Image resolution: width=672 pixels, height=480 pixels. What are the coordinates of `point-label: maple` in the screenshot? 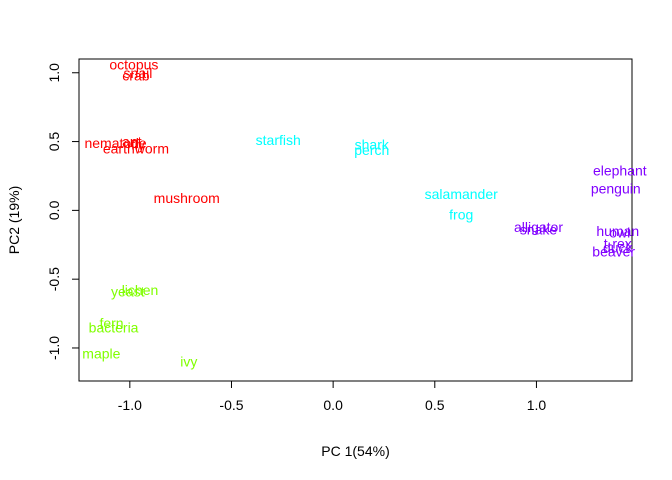 It's located at (101, 353).